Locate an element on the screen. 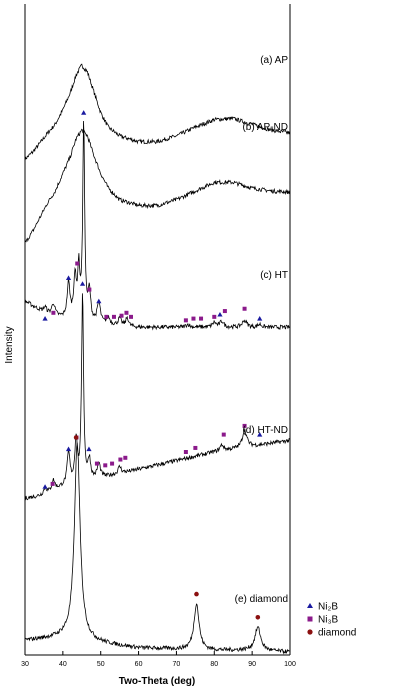 The height and width of the screenshot is (693, 400). x-tick-label: 60 is located at coordinates (139, 664).